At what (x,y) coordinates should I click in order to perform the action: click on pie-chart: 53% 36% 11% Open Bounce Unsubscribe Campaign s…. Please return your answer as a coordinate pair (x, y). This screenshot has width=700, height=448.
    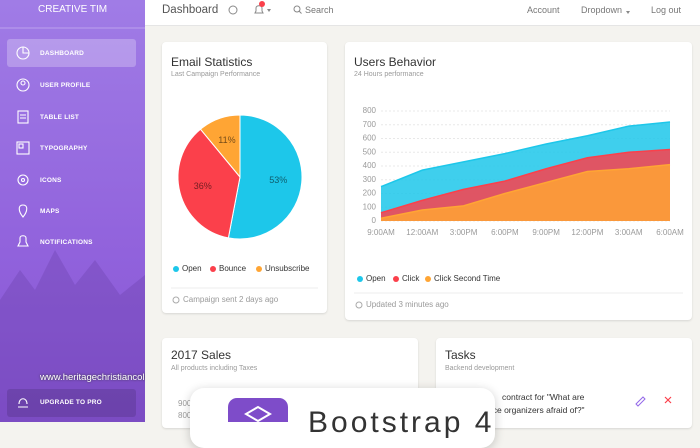
    Looking at the image, I should click on (244, 209).